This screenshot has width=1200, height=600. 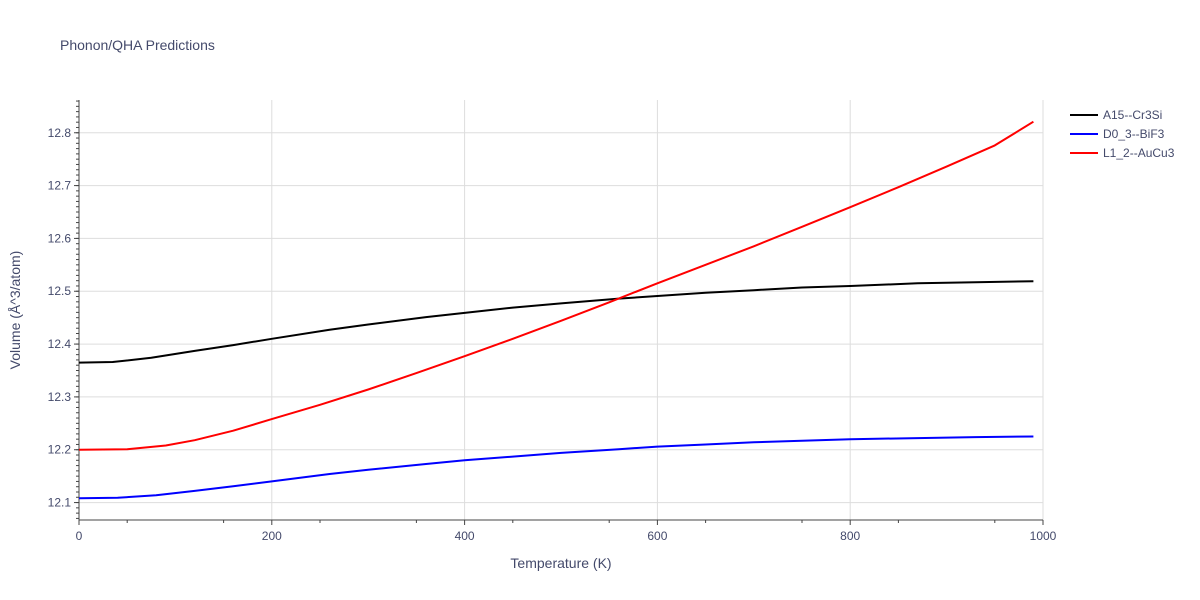 What do you see at coordinates (1134, 134) in the screenshot?
I see `legend-label: D0_3--BiF3` at bounding box center [1134, 134].